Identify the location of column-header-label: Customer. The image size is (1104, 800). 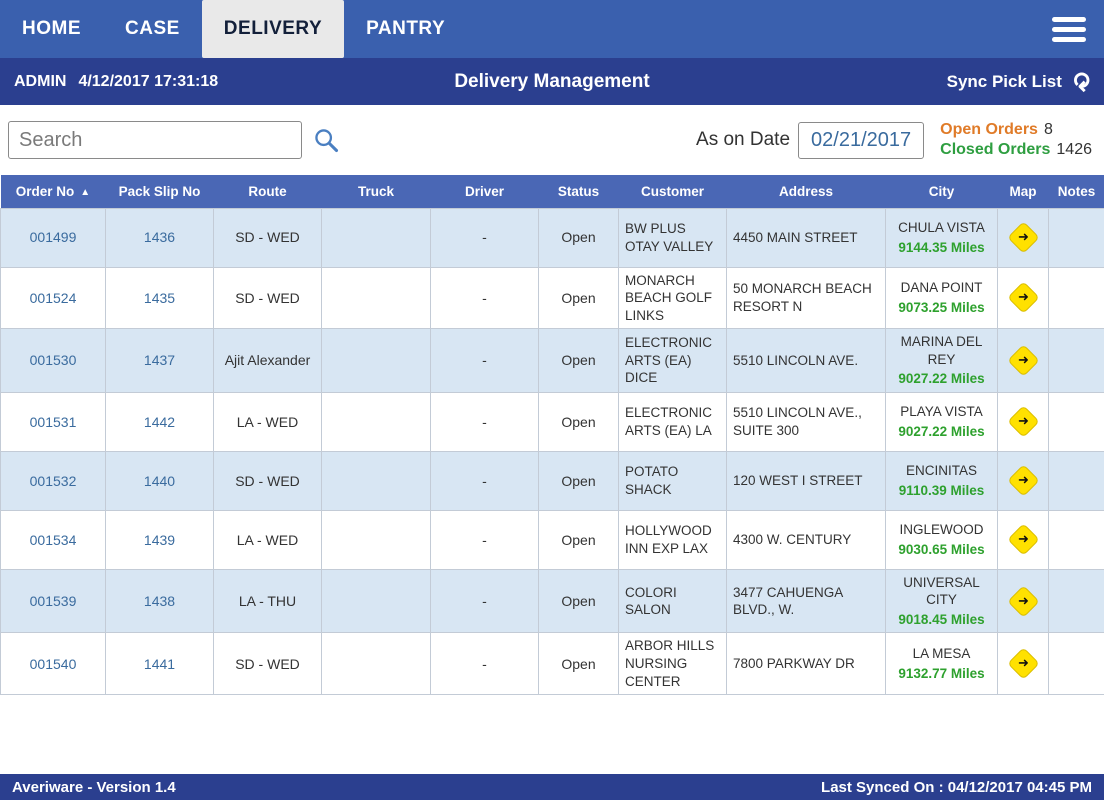
(672, 191).